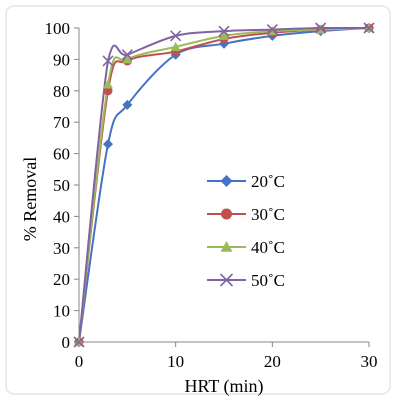  What do you see at coordinates (175, 361) in the screenshot?
I see `x-tick-label: 10` at bounding box center [175, 361].